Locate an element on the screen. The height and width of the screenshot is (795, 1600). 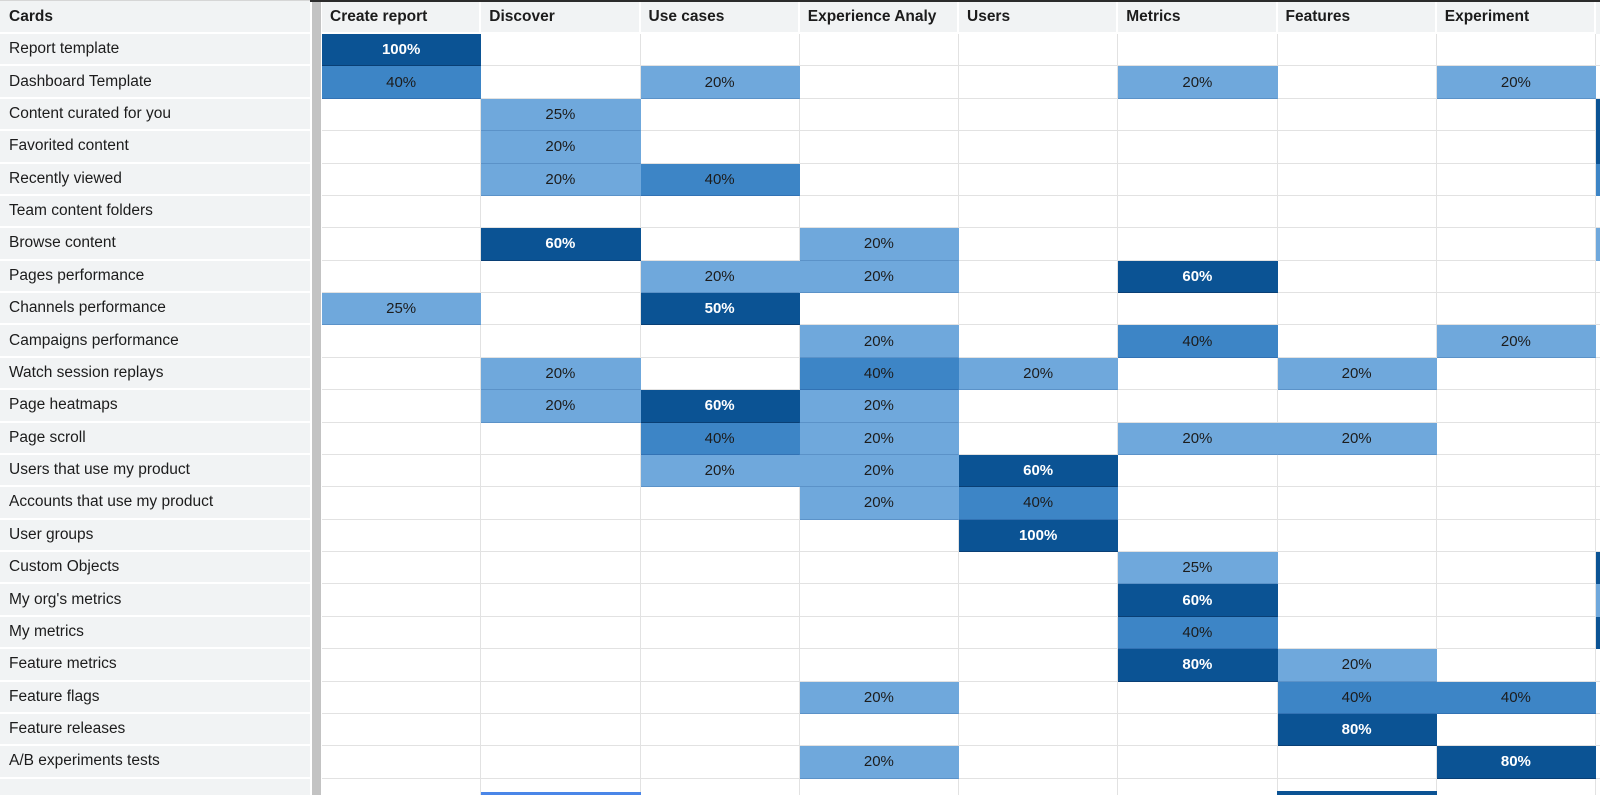
row-label-1: Report template is located at coordinates (155, 50).